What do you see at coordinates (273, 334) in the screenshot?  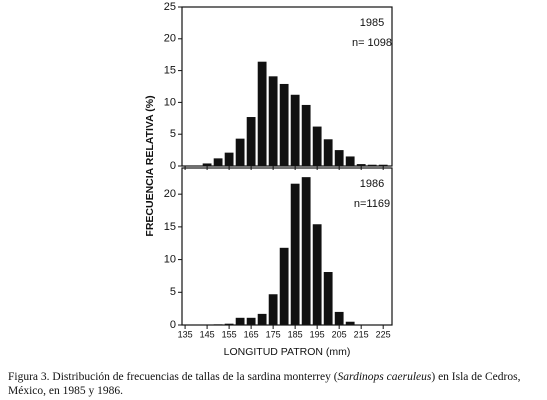 I see `x-tick-label: 175` at bounding box center [273, 334].